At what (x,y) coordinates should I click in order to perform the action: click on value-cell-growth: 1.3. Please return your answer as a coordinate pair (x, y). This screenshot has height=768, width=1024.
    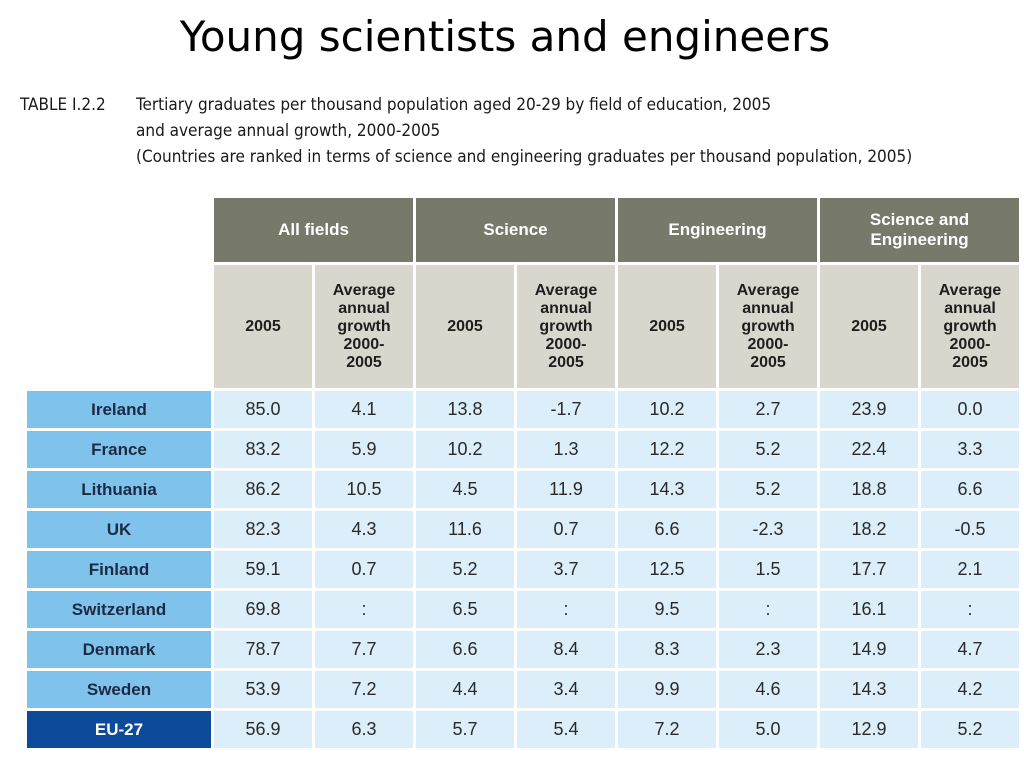
    Looking at the image, I should click on (566, 449).